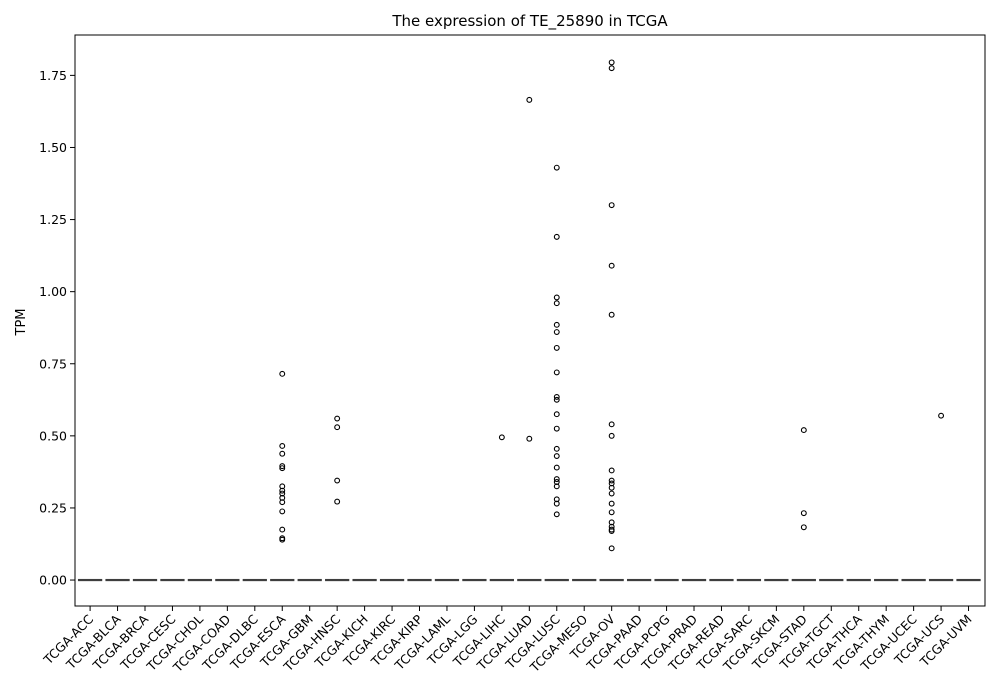  Describe the element at coordinates (53, 363) in the screenshot. I see `y-tick-label: 0.75` at that location.